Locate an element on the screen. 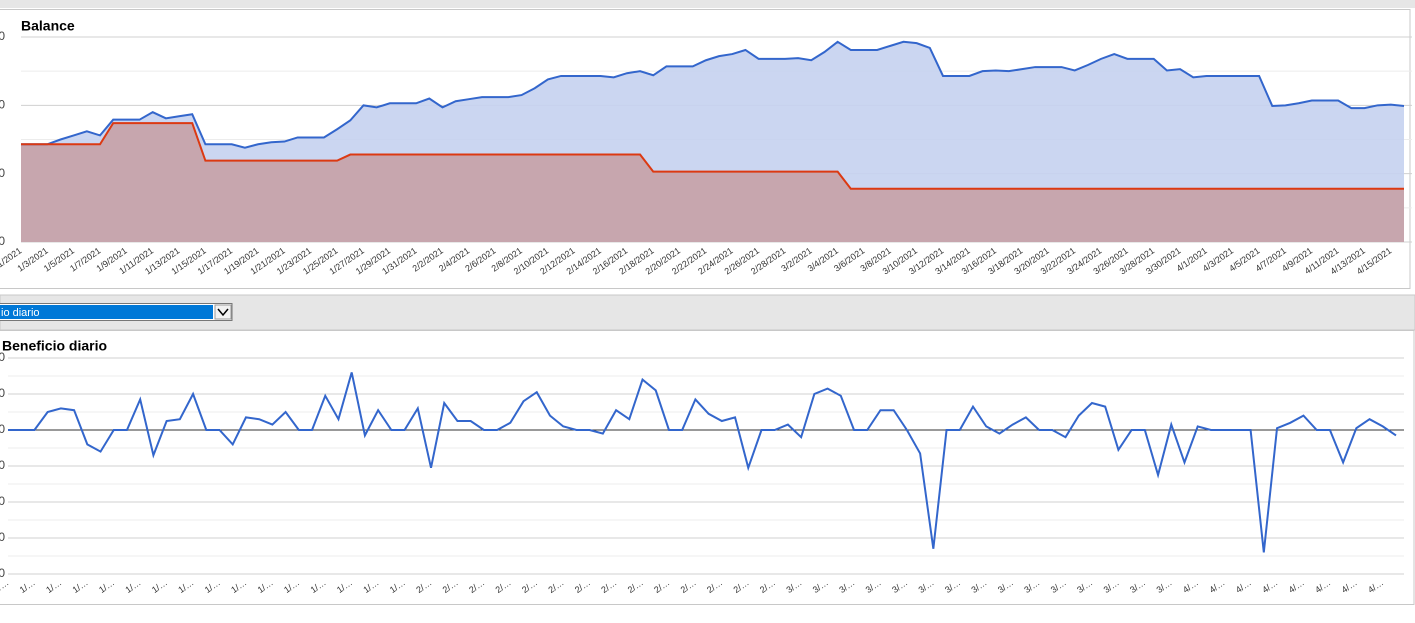 This screenshot has width=1415, height=623. dropdown-button is located at coordinates (223, 312).